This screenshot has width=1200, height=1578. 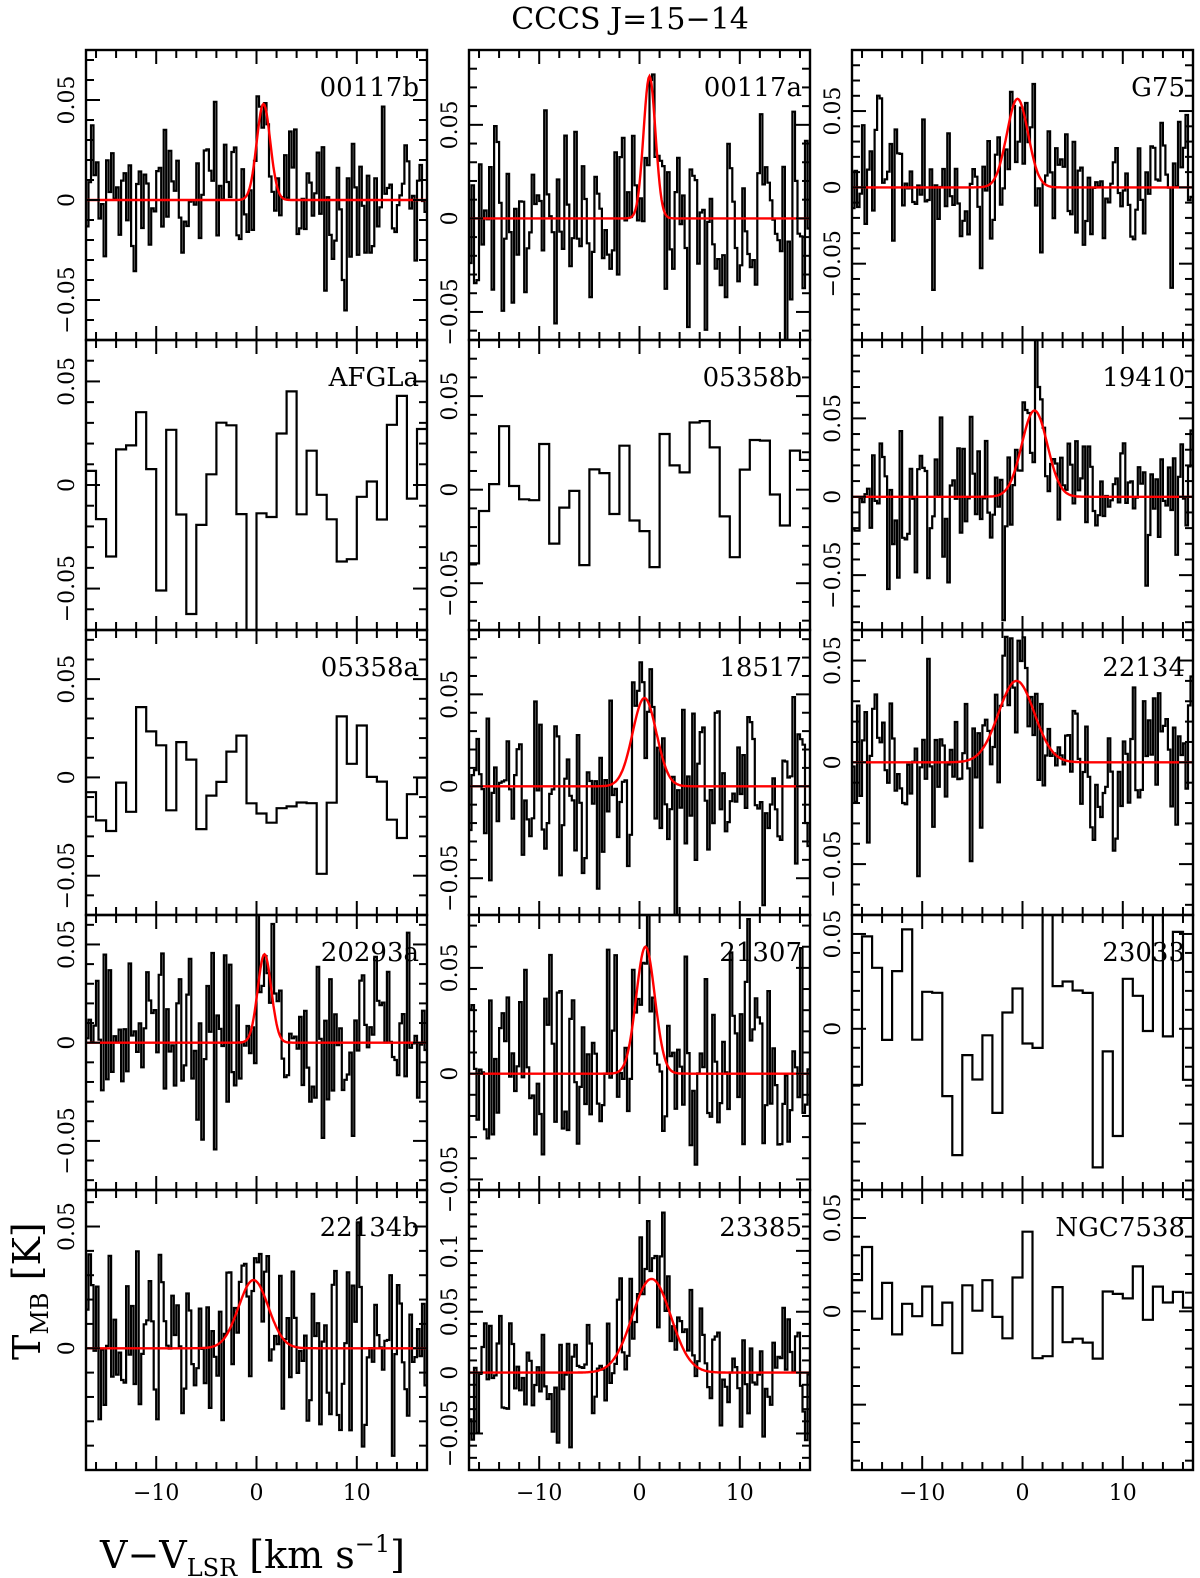 I want to click on source-name: AFGLa, so click(x=373, y=378).